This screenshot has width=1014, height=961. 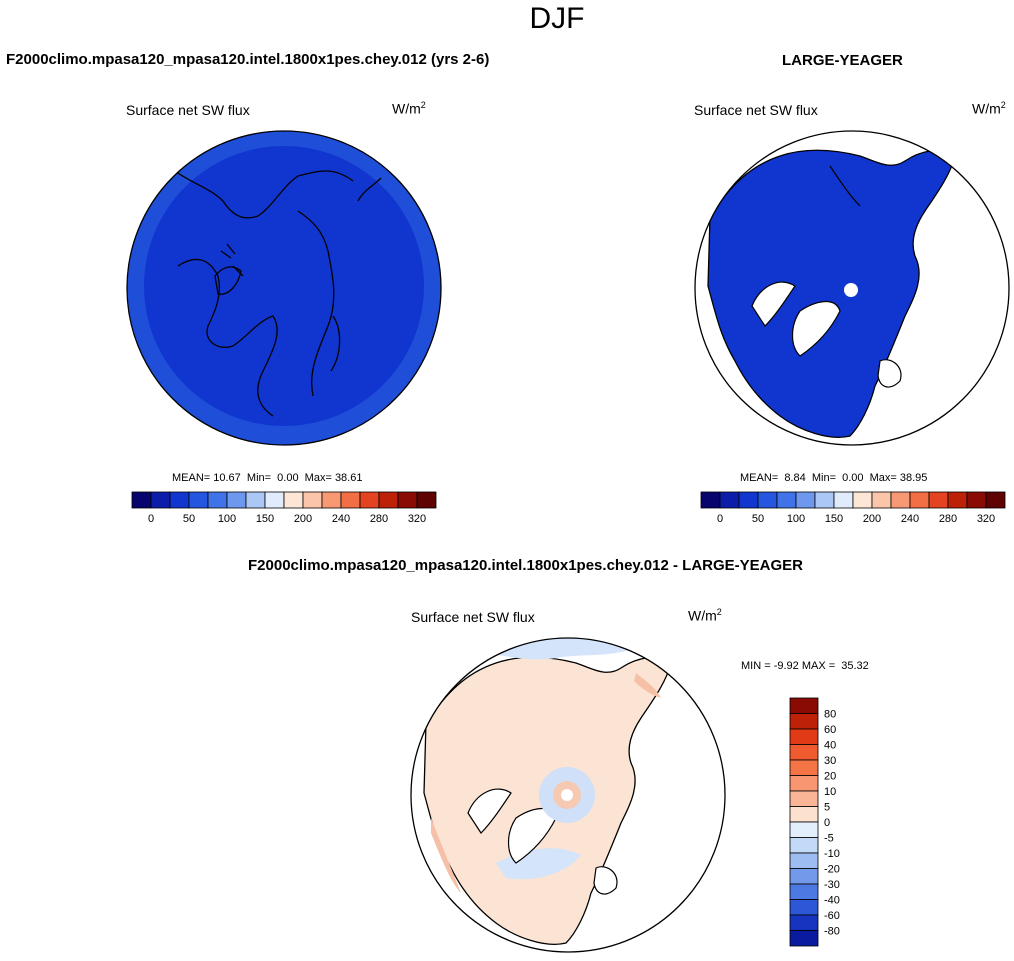 What do you see at coordinates (830, 746) in the screenshot?
I see `colorbar-tick-label: 40` at bounding box center [830, 746].